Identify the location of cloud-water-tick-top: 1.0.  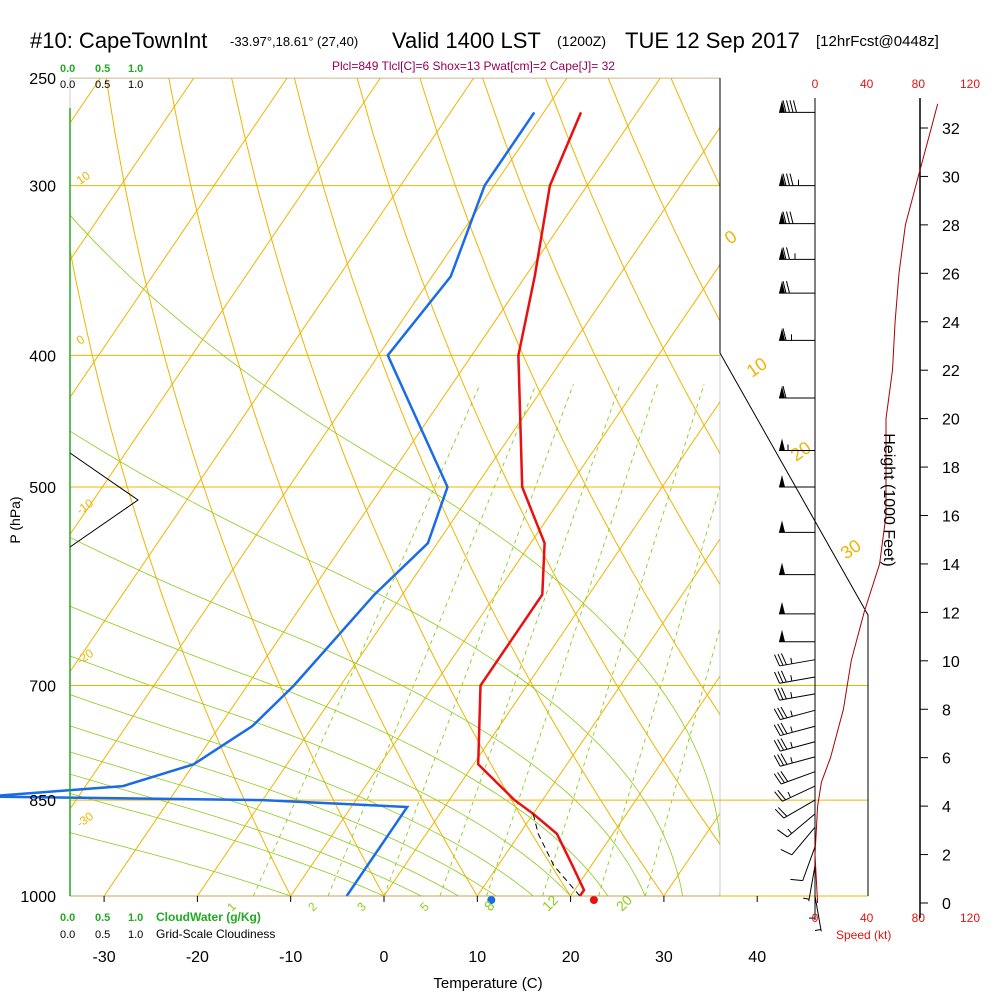
(135, 69).